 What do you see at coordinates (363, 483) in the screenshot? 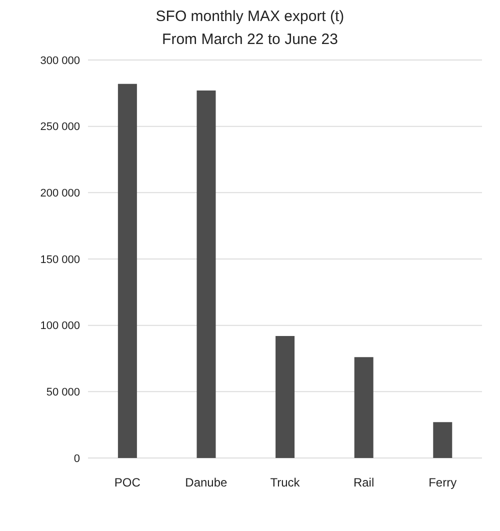
I see `x-tick-label: Rail` at bounding box center [363, 483].